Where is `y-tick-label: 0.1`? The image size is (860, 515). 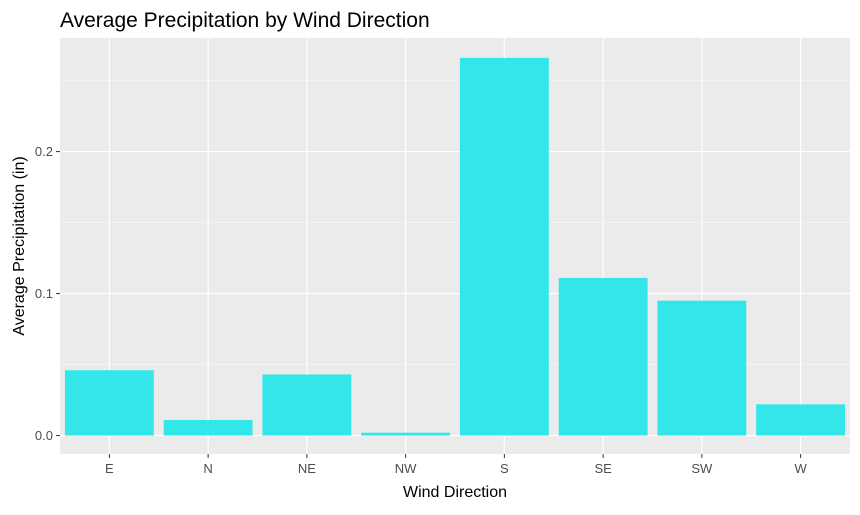 y-tick-label: 0.1 is located at coordinates (44, 293).